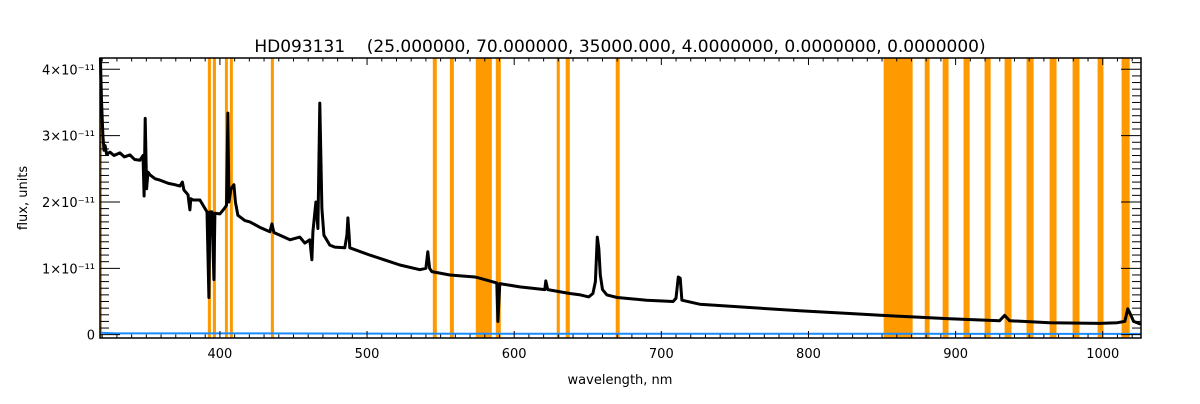 The image size is (1200, 404). Describe the element at coordinates (514, 354) in the screenshot. I see `x-tick-label: 600` at that location.